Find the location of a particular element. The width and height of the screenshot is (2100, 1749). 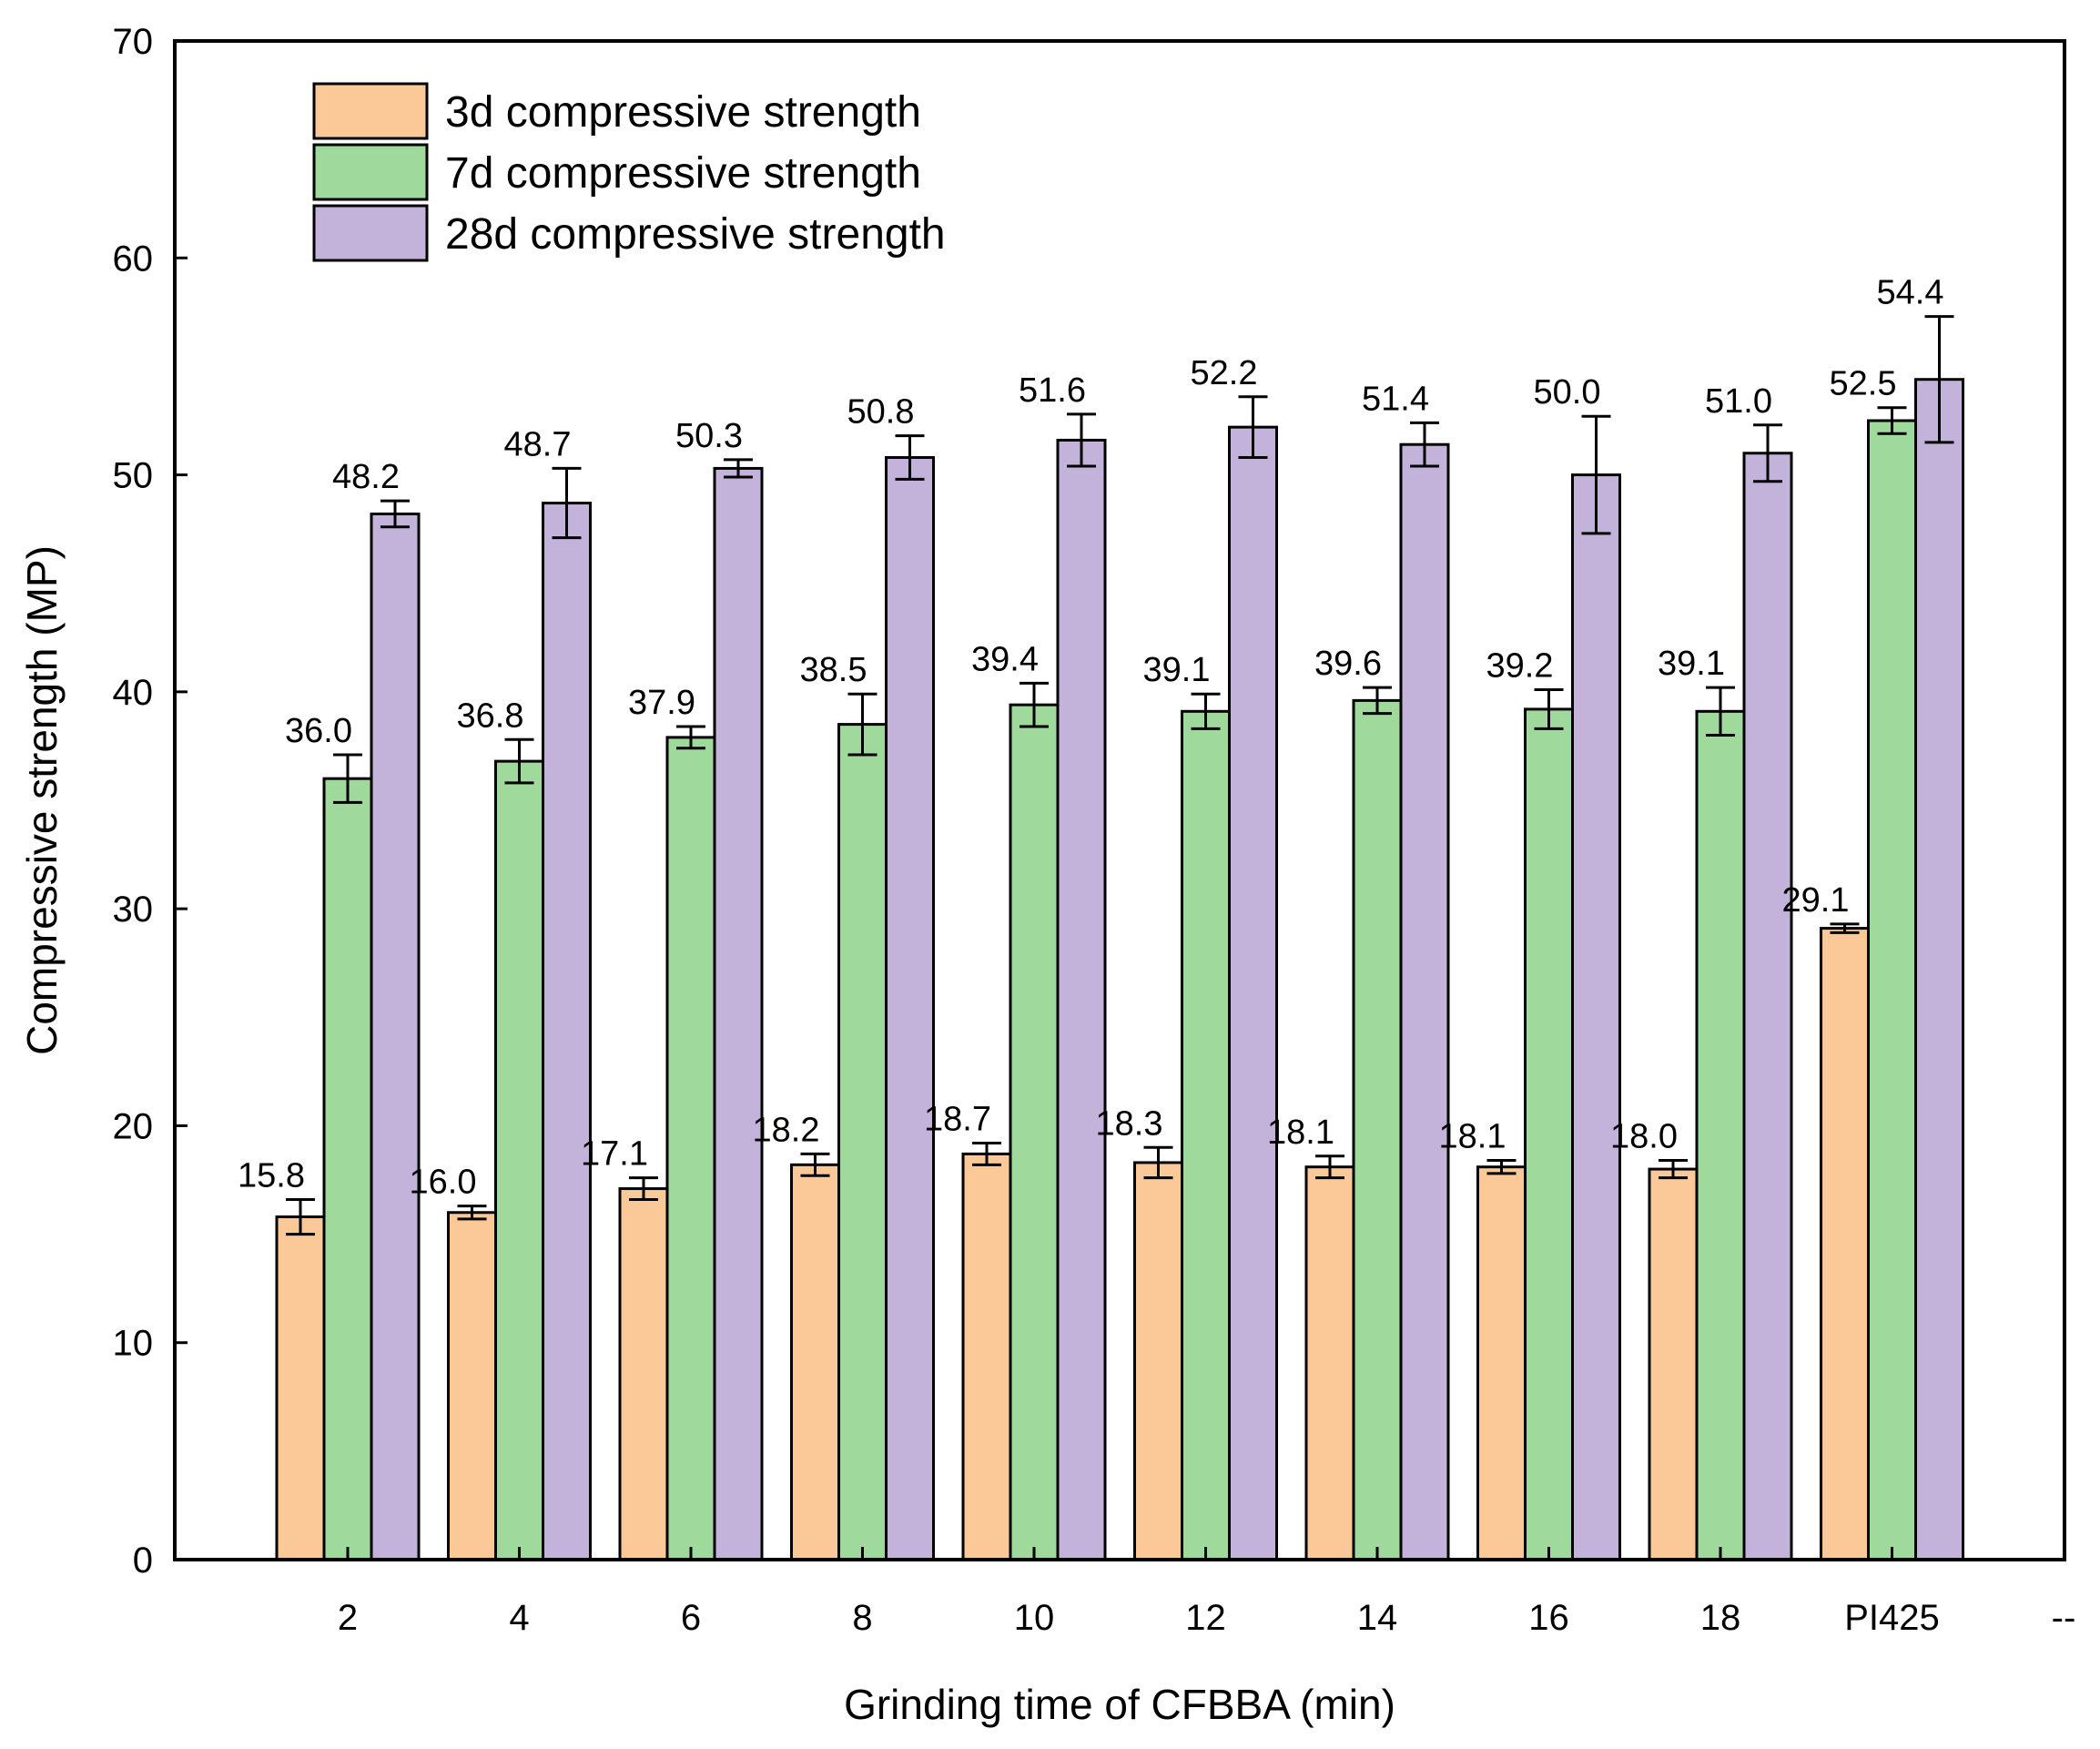

x-tick-label-extra: -- is located at coordinates (2064, 1618).